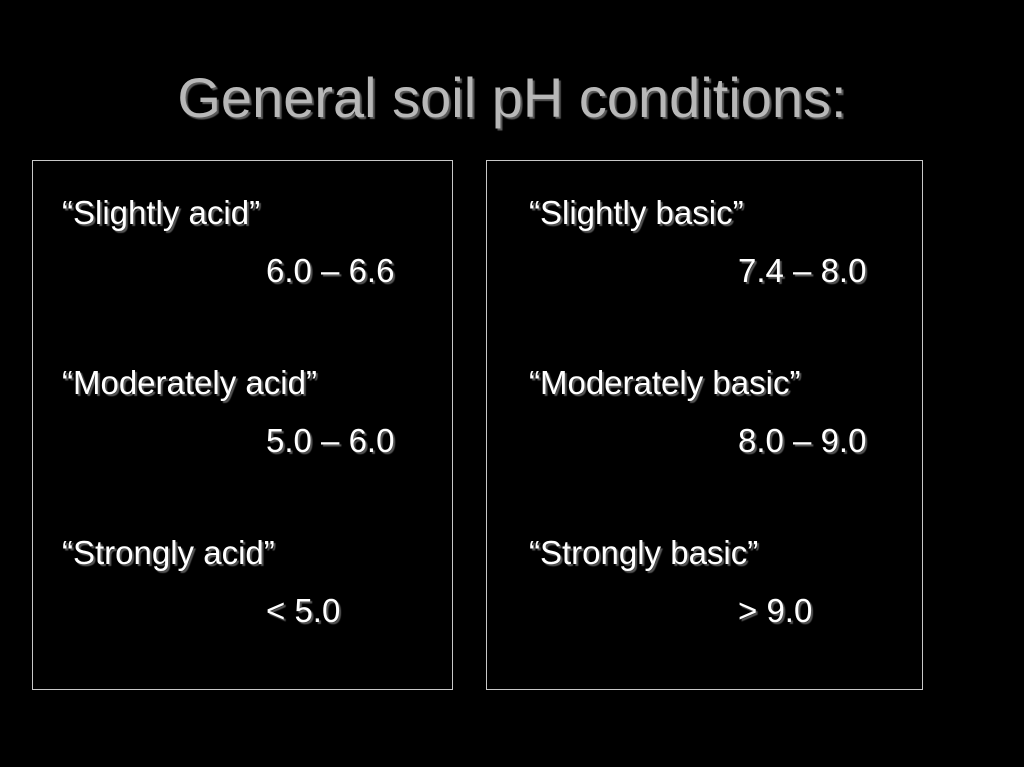 The height and width of the screenshot is (767, 1024). What do you see at coordinates (330, 270) in the screenshot?
I see `acid-range-slightly: 6.0 – 6.6` at bounding box center [330, 270].